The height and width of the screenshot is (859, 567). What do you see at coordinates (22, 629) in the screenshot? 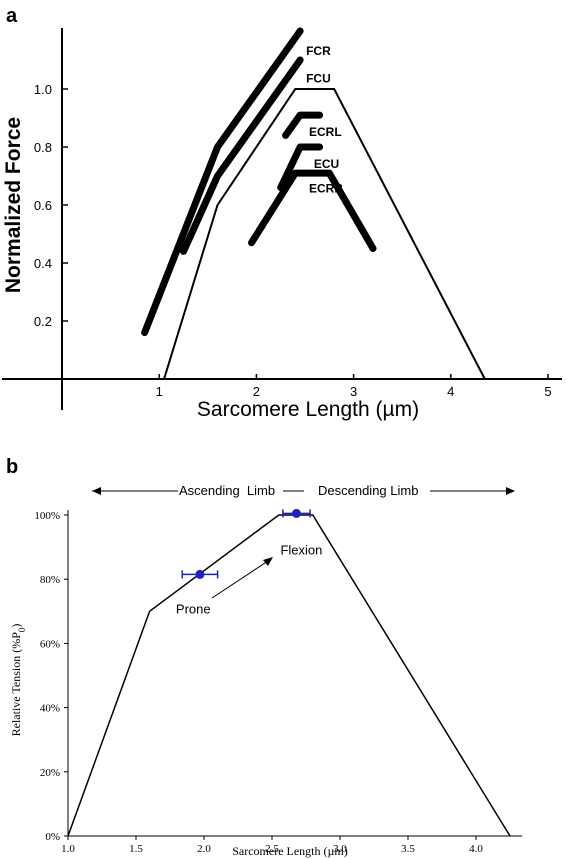
I see `panel-b-y-axis-label-subscript: 0` at bounding box center [22, 629].